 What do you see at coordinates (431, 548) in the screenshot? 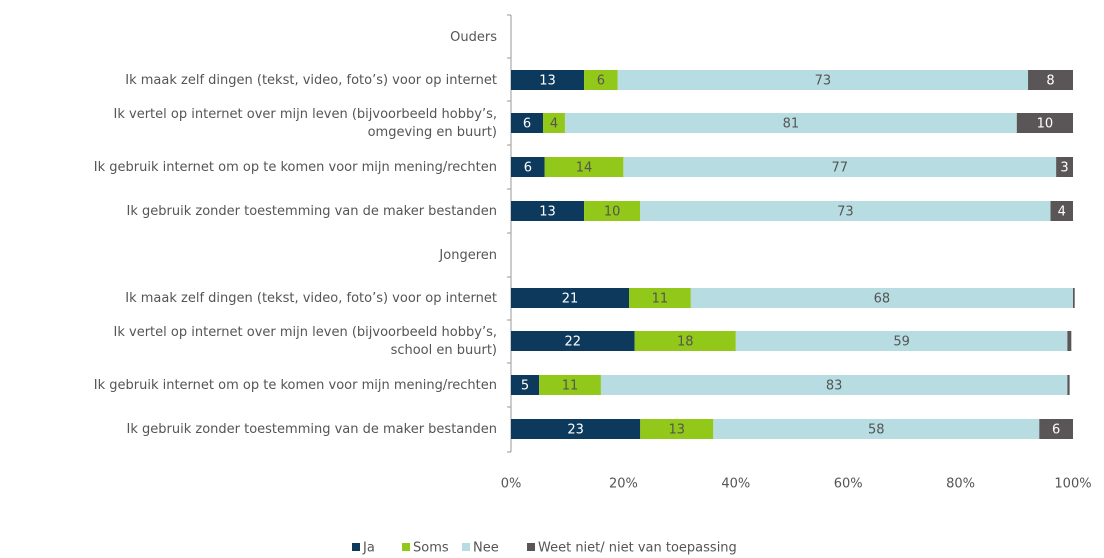
I see `legend-label: Soms` at bounding box center [431, 548].